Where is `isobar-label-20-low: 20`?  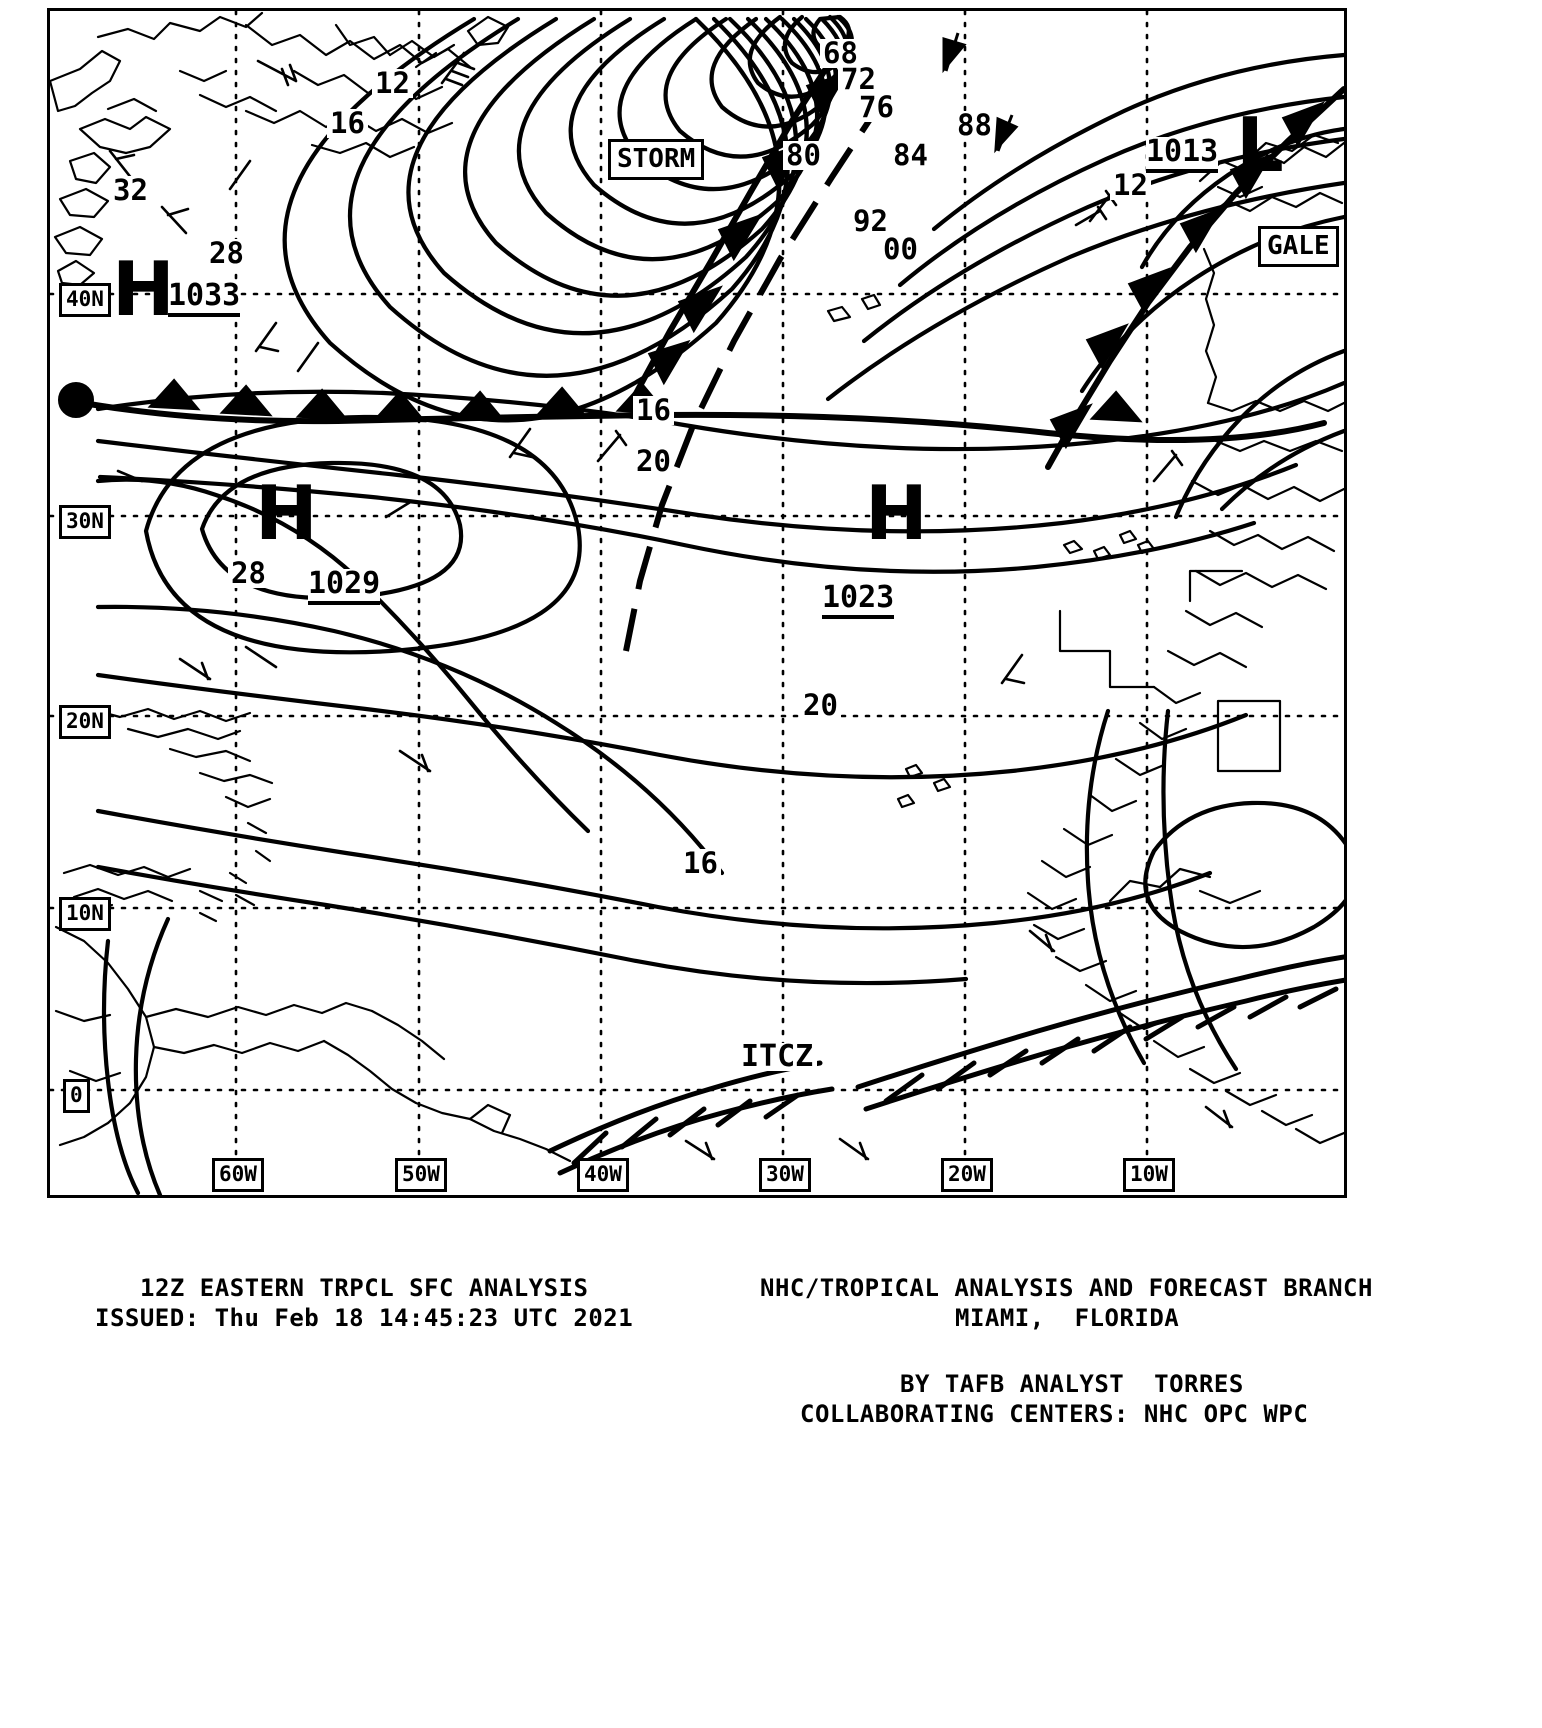
isobar-label-20-low: 20 is located at coordinates (820, 705).